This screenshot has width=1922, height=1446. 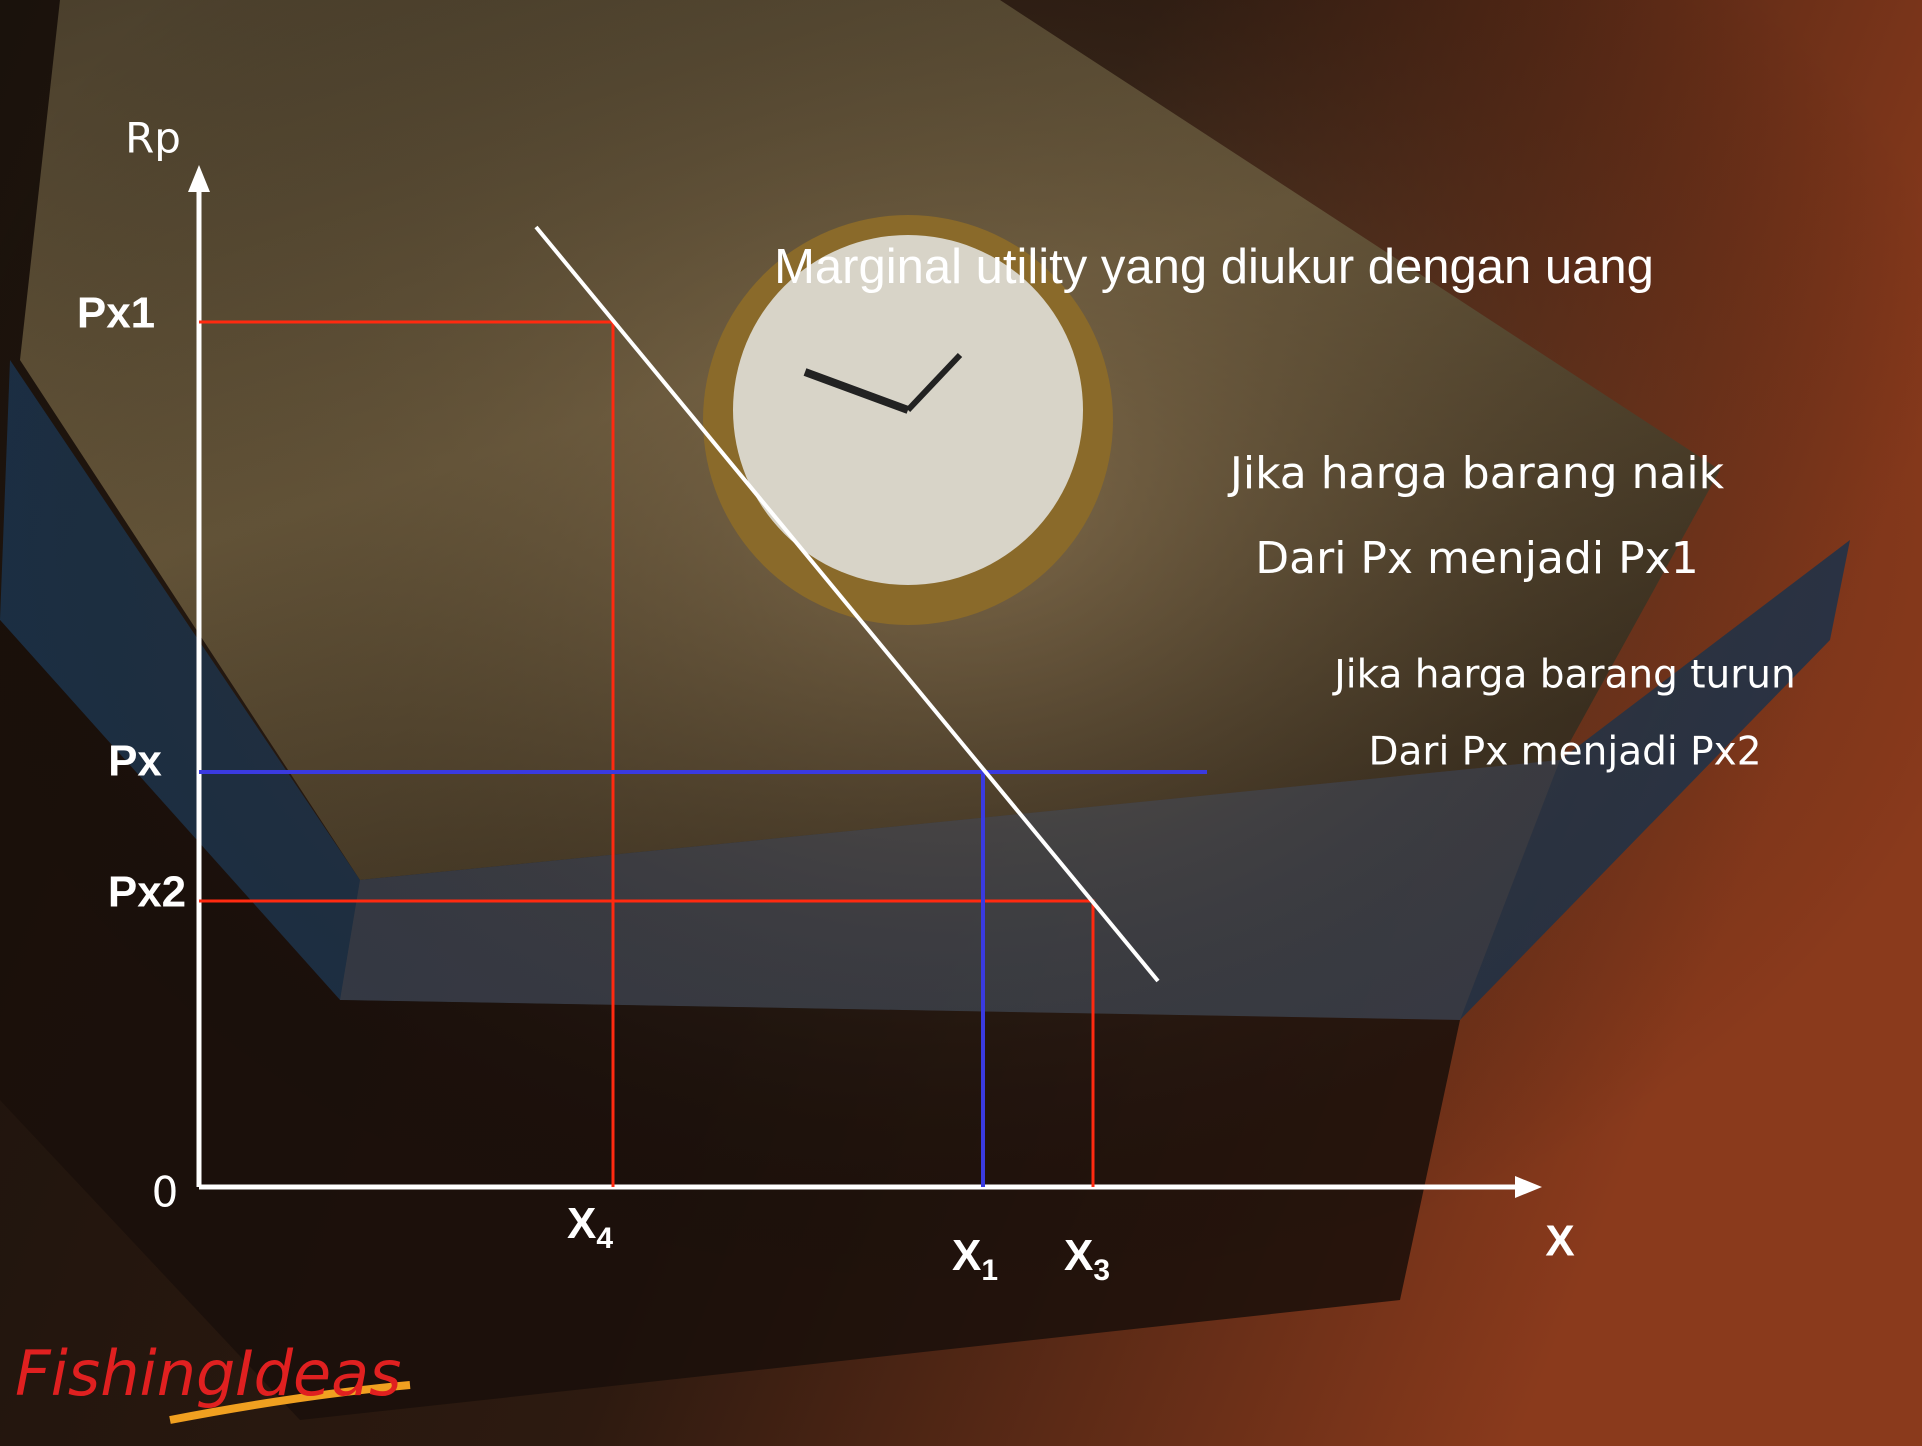 What do you see at coordinates (1214, 267) in the screenshot?
I see `title: Marginal utility yang diukur dengan uang` at bounding box center [1214, 267].